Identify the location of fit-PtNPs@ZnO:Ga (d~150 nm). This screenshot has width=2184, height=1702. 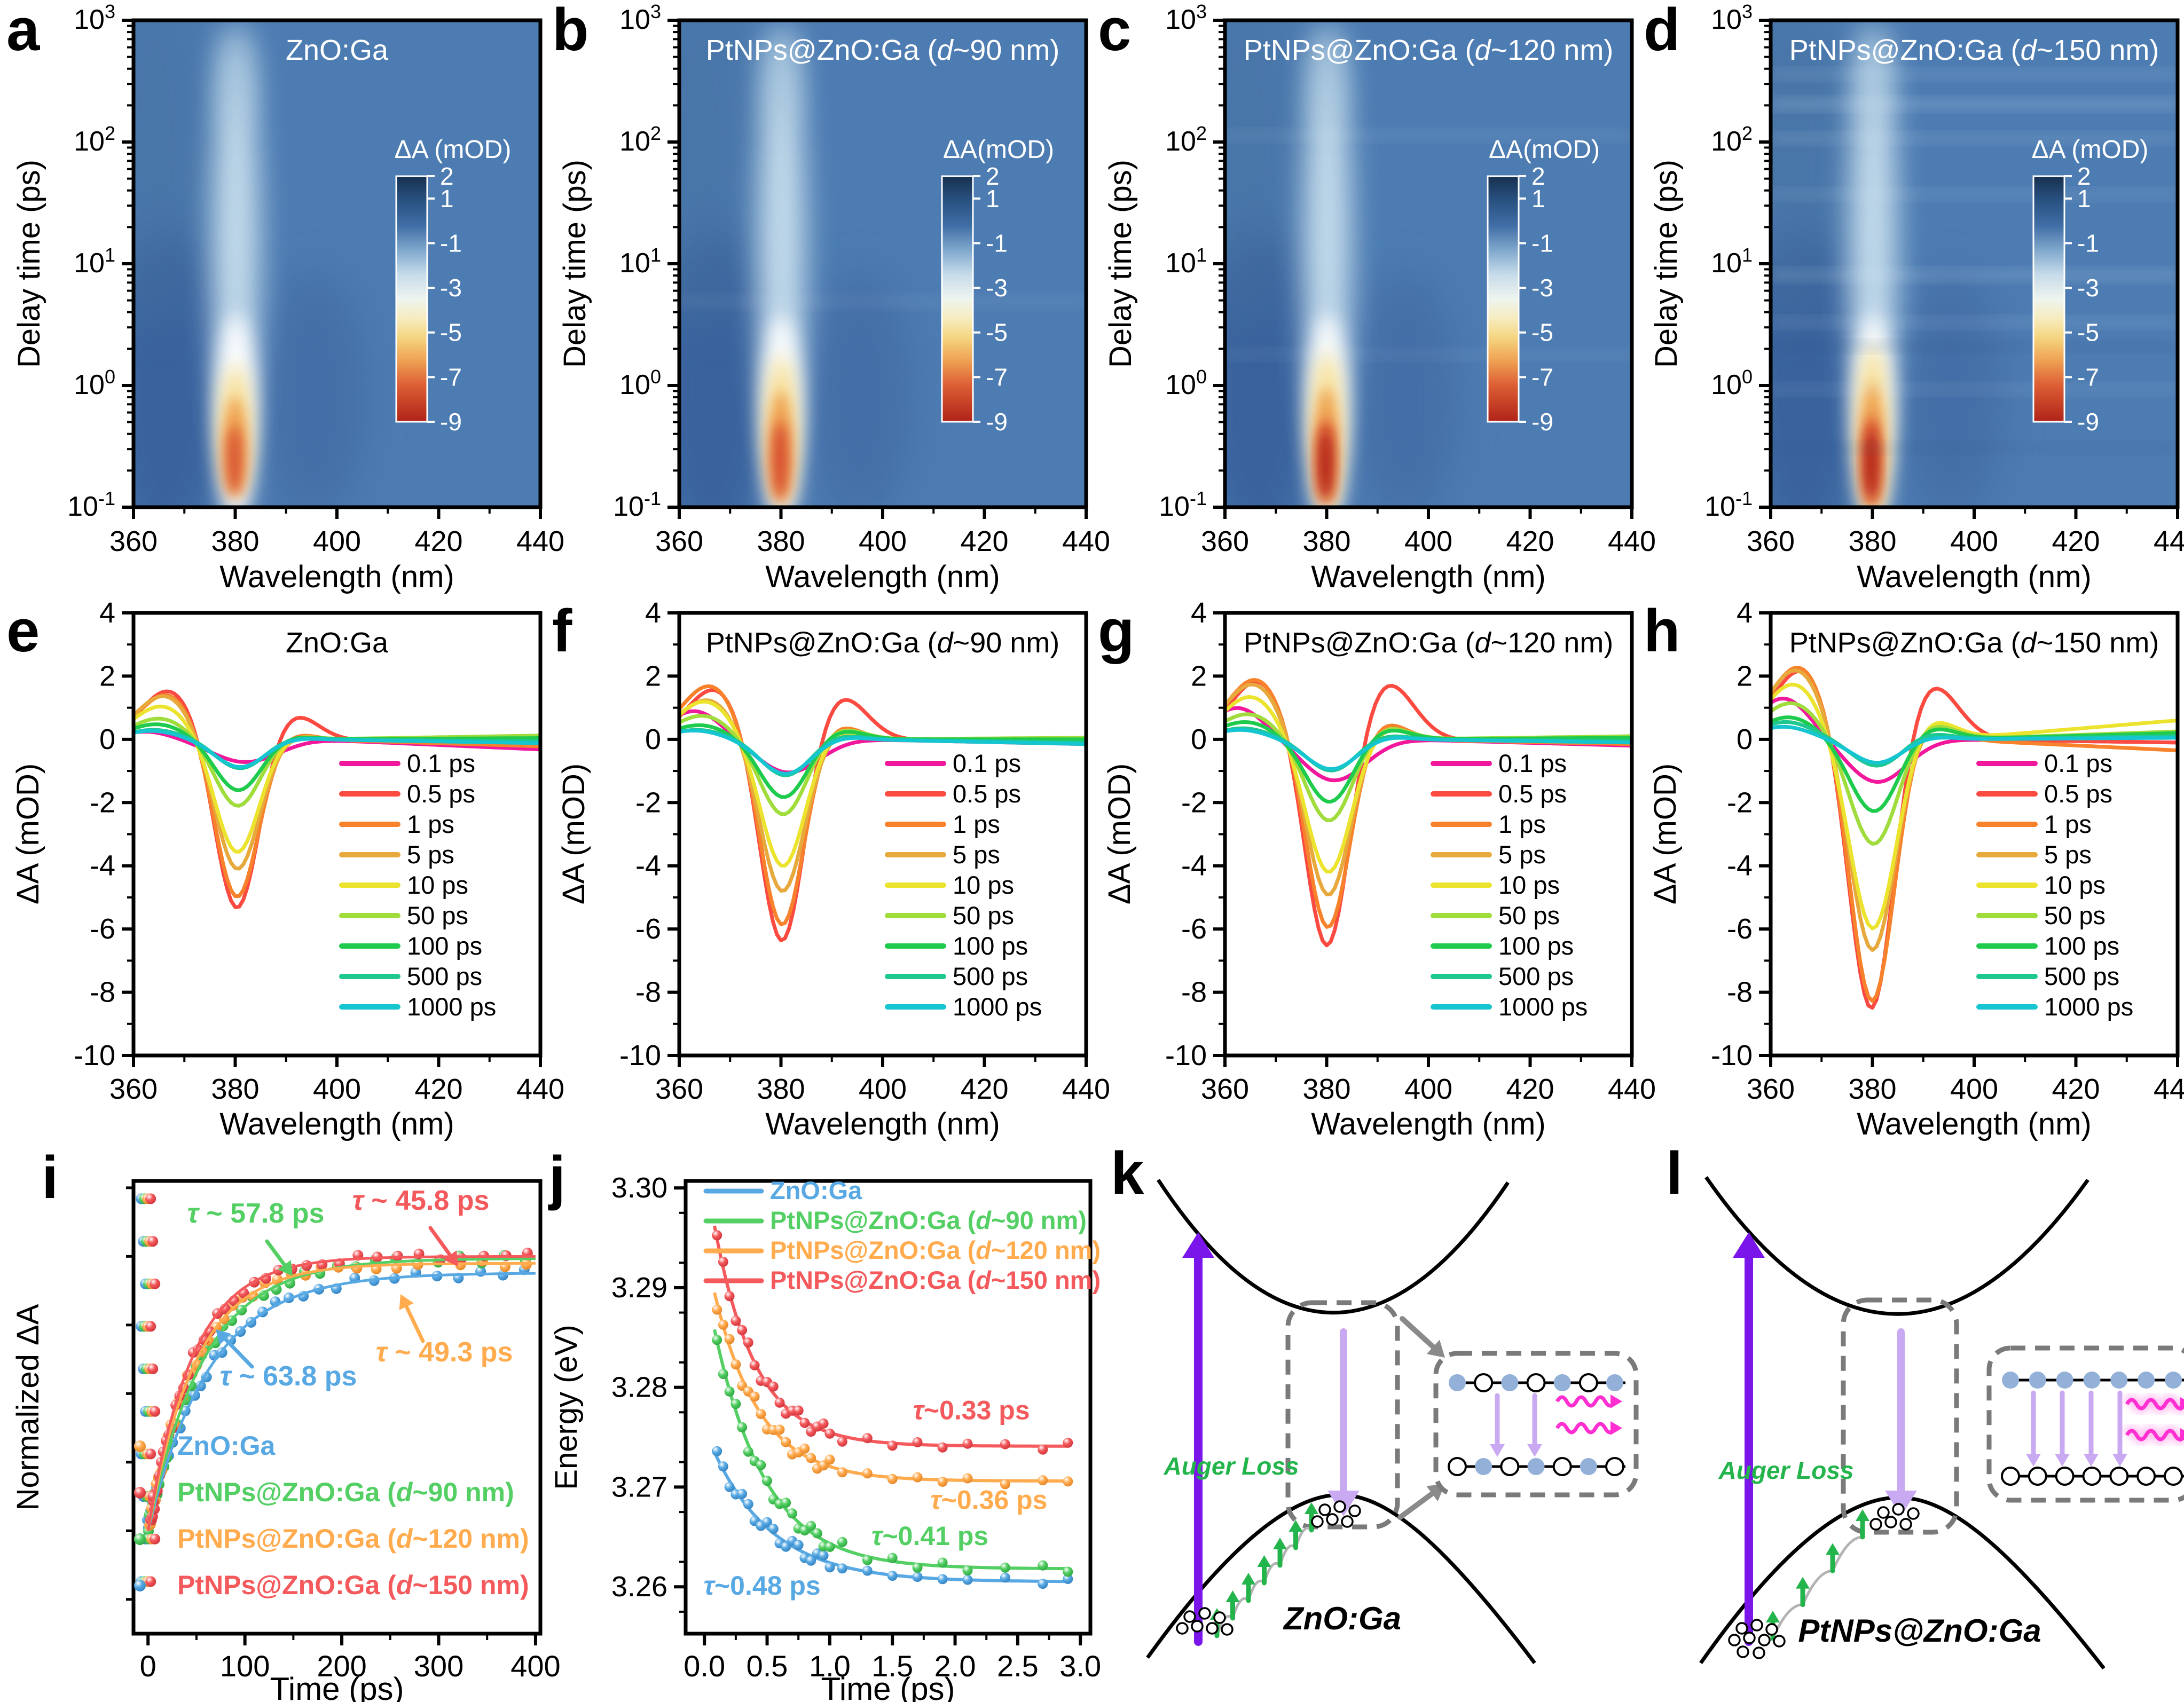
(341, 1393).